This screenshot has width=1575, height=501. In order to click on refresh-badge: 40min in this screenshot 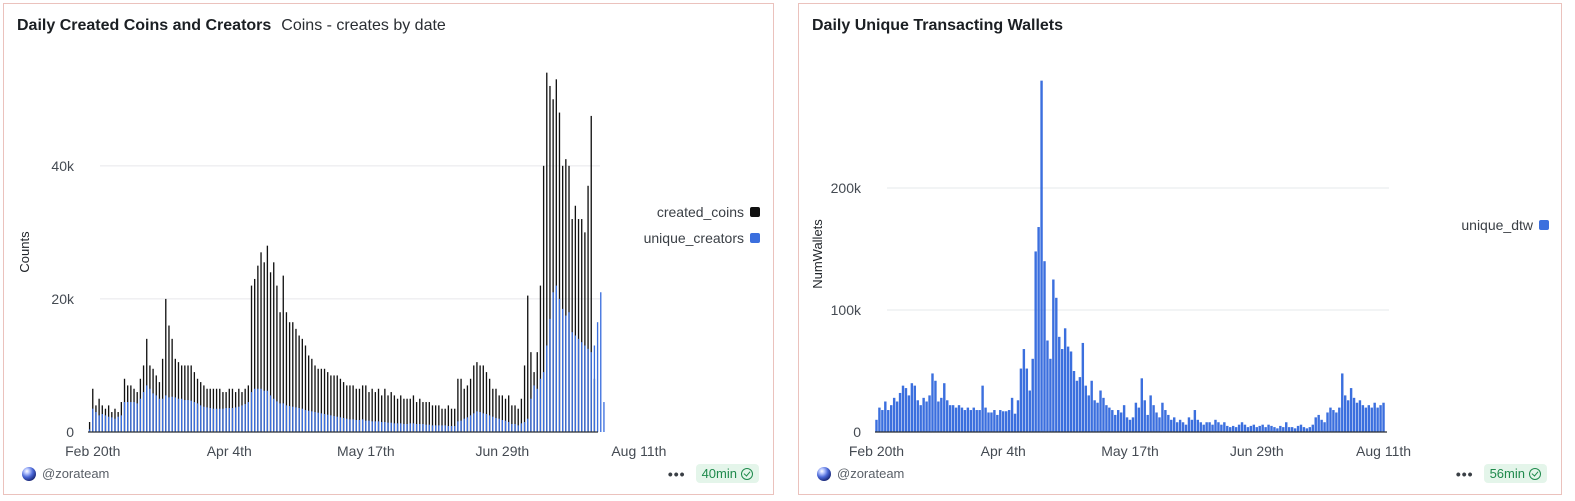, I will do `click(727, 473)`.